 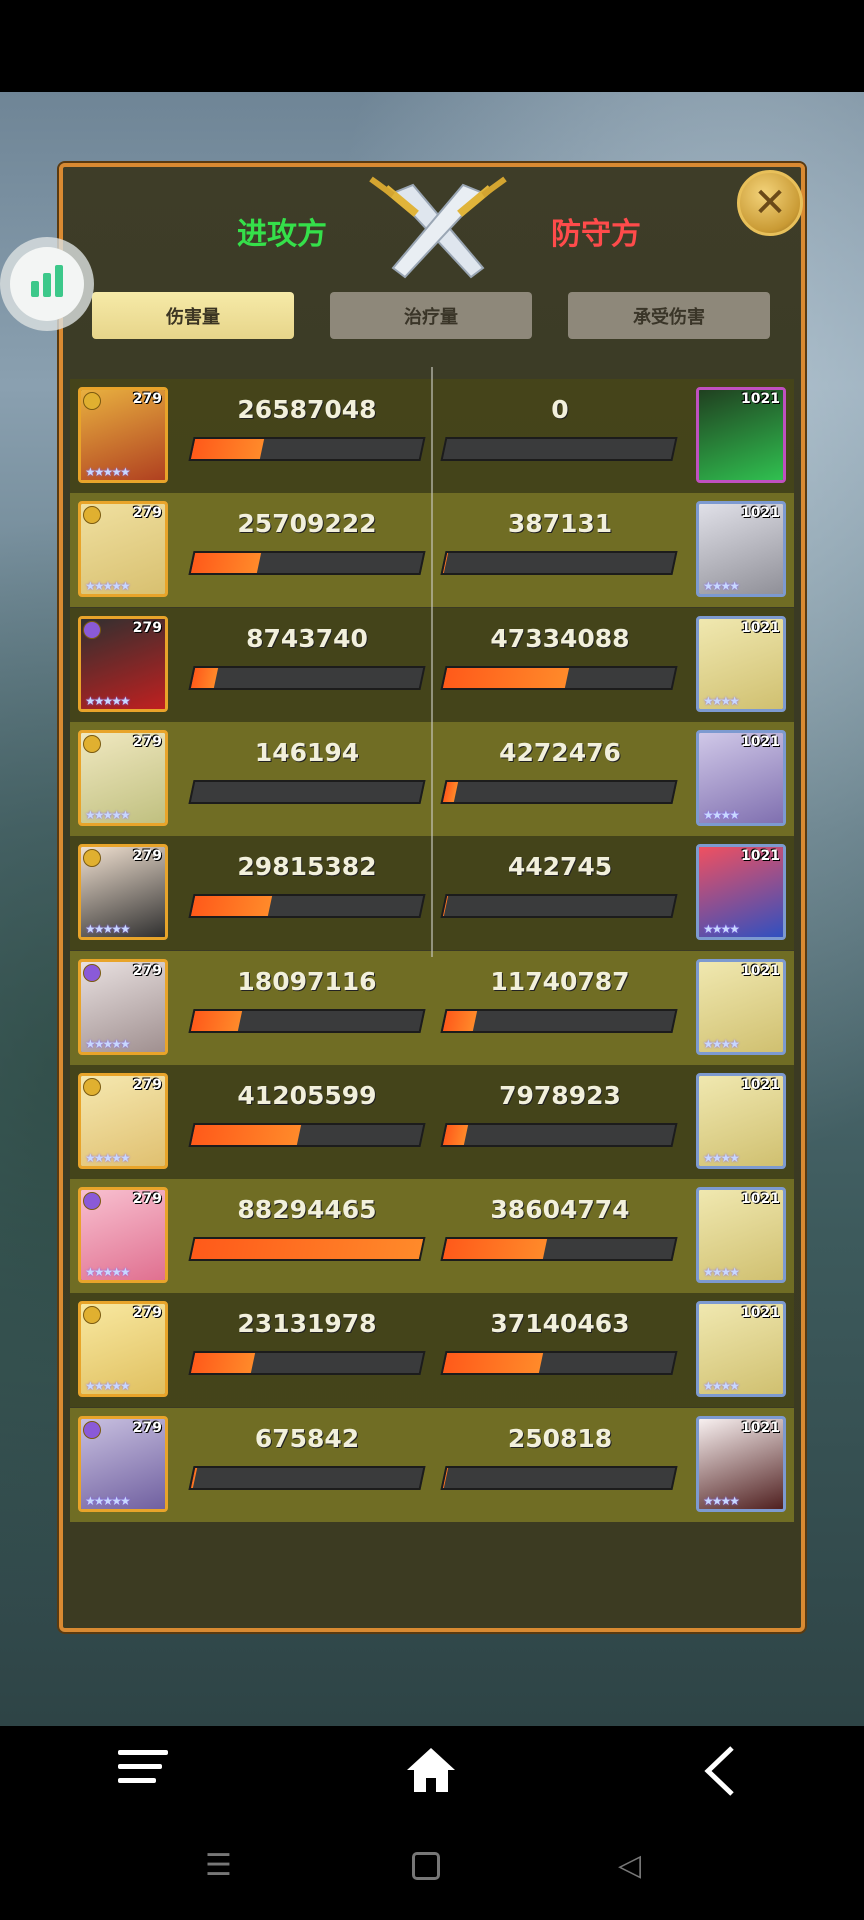 What do you see at coordinates (426, 1866) in the screenshot?
I see `home-gesture-icon` at bounding box center [426, 1866].